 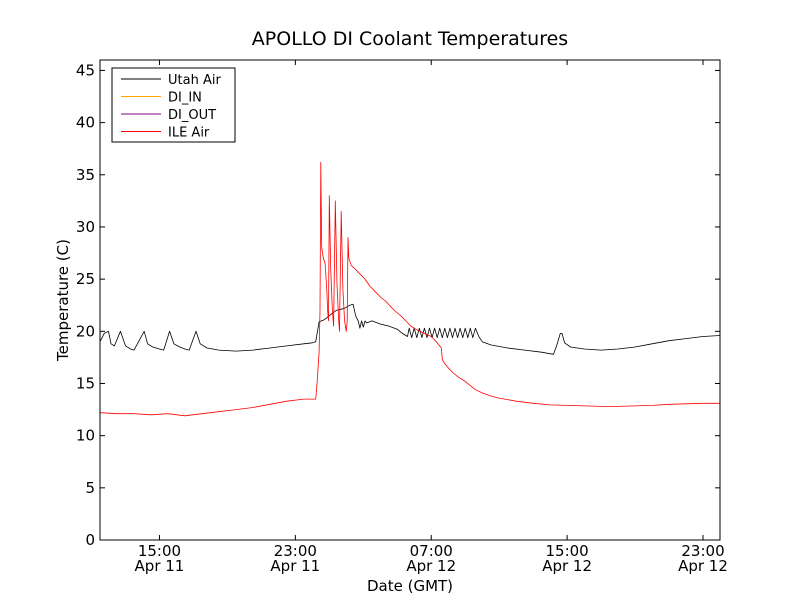 I want to click on y-axis-label: Temperature (C), so click(x=63, y=300).